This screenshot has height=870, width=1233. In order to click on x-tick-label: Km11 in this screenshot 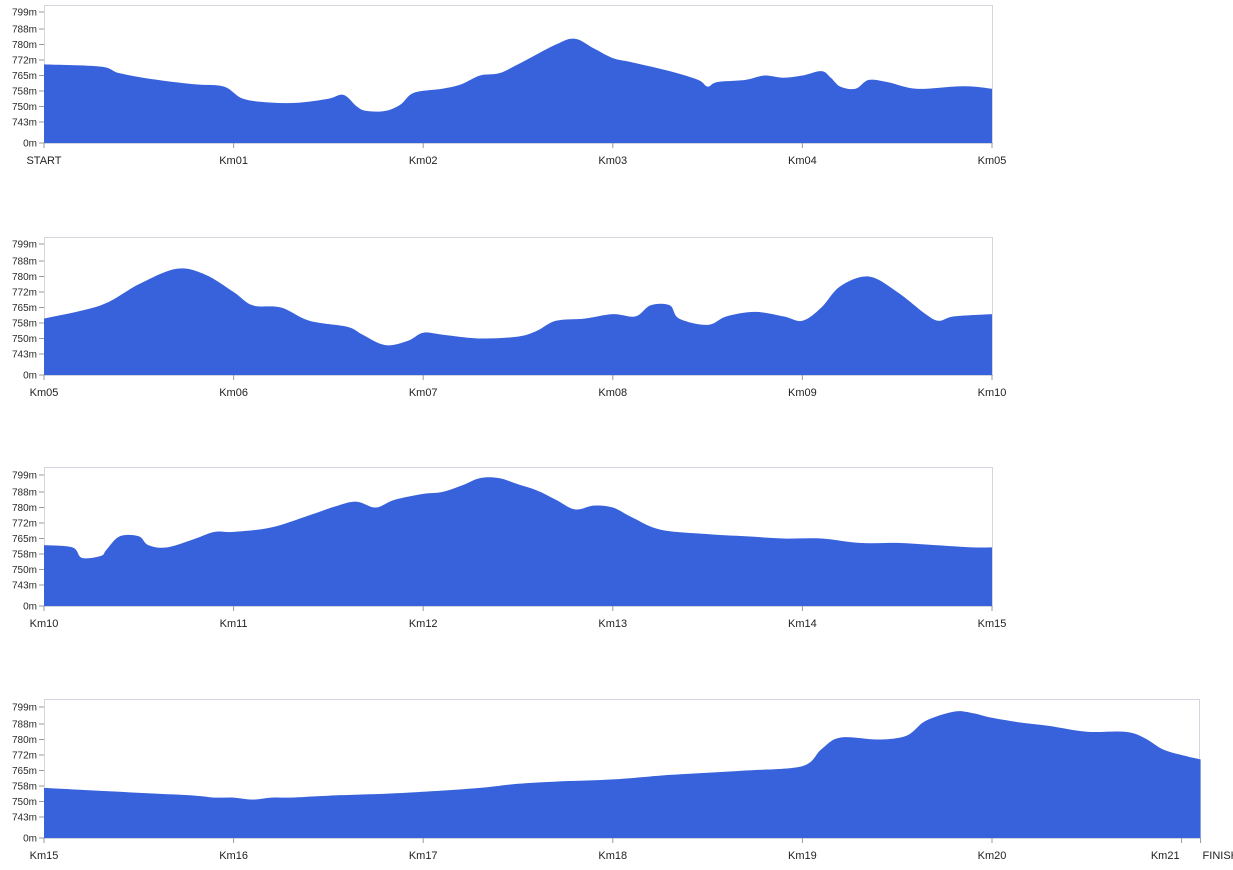, I will do `click(234, 624)`.